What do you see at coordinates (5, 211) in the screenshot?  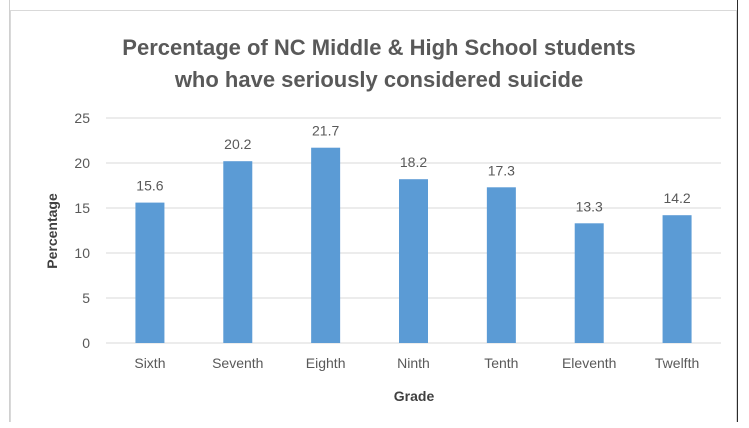 I see `left-edge` at bounding box center [5, 211].